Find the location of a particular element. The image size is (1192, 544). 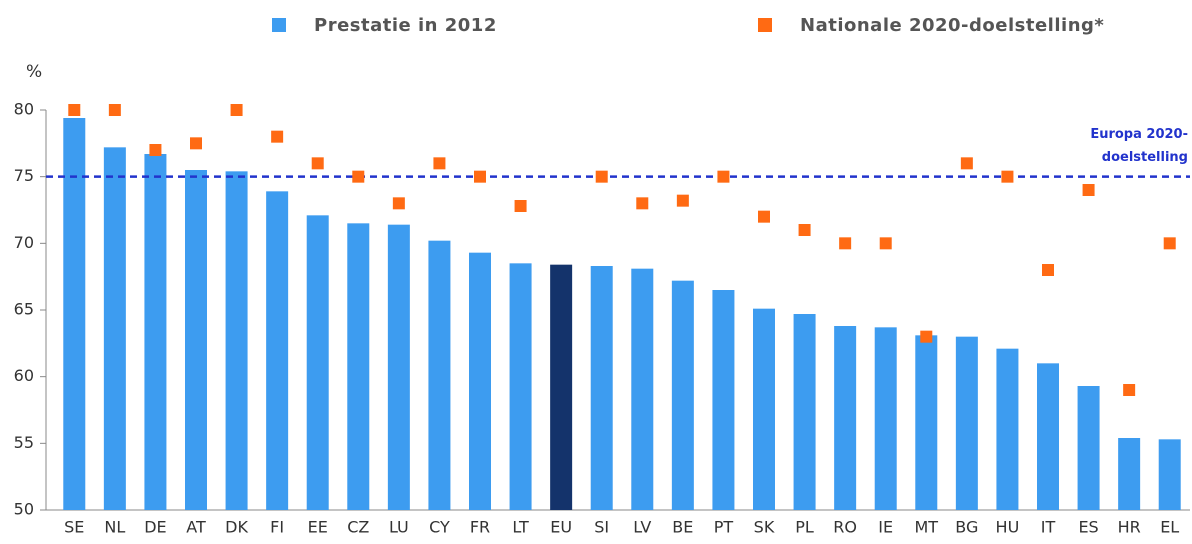

x-tick-label: LT is located at coordinates (520, 527).